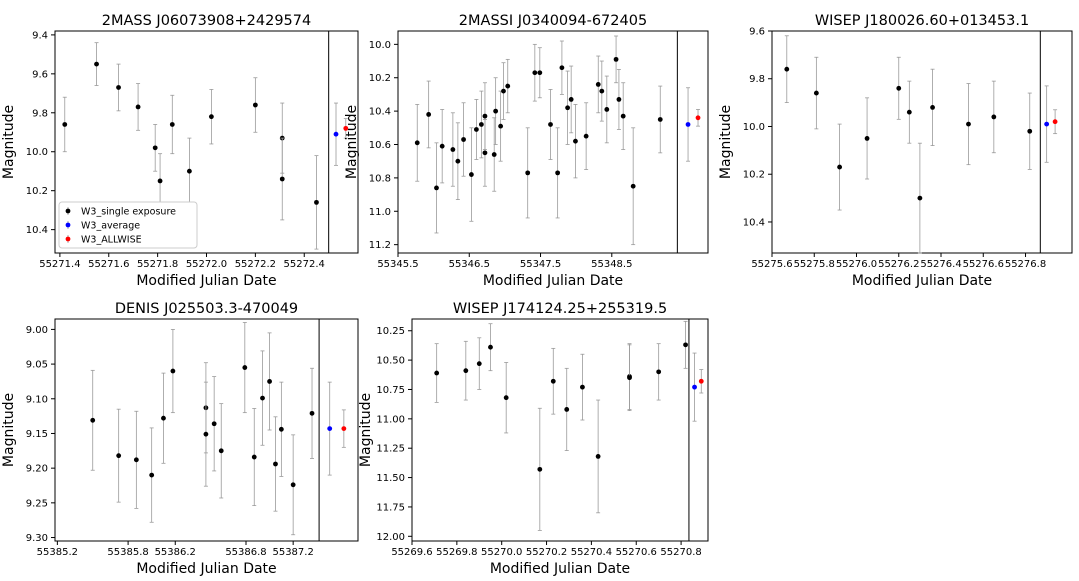  What do you see at coordinates (390, 331) in the screenshot?
I see `y-tick-label: 10.25` at bounding box center [390, 331].